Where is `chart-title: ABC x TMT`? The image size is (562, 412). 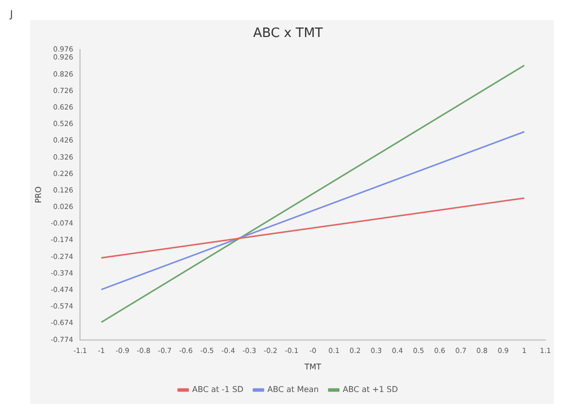 chart-title: ABC x TMT is located at coordinates (288, 34).